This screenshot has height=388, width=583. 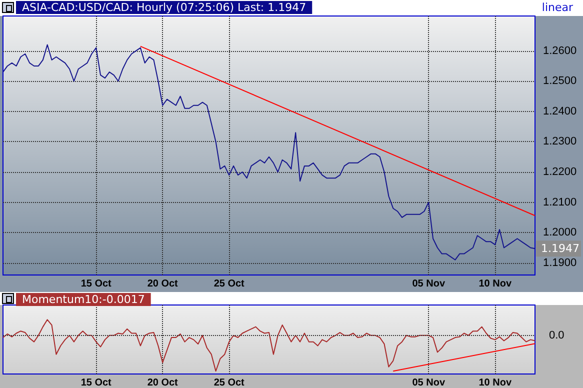 What do you see at coordinates (560, 262) in the screenshot?
I see `y-tick-label: 1.1900` at bounding box center [560, 262].